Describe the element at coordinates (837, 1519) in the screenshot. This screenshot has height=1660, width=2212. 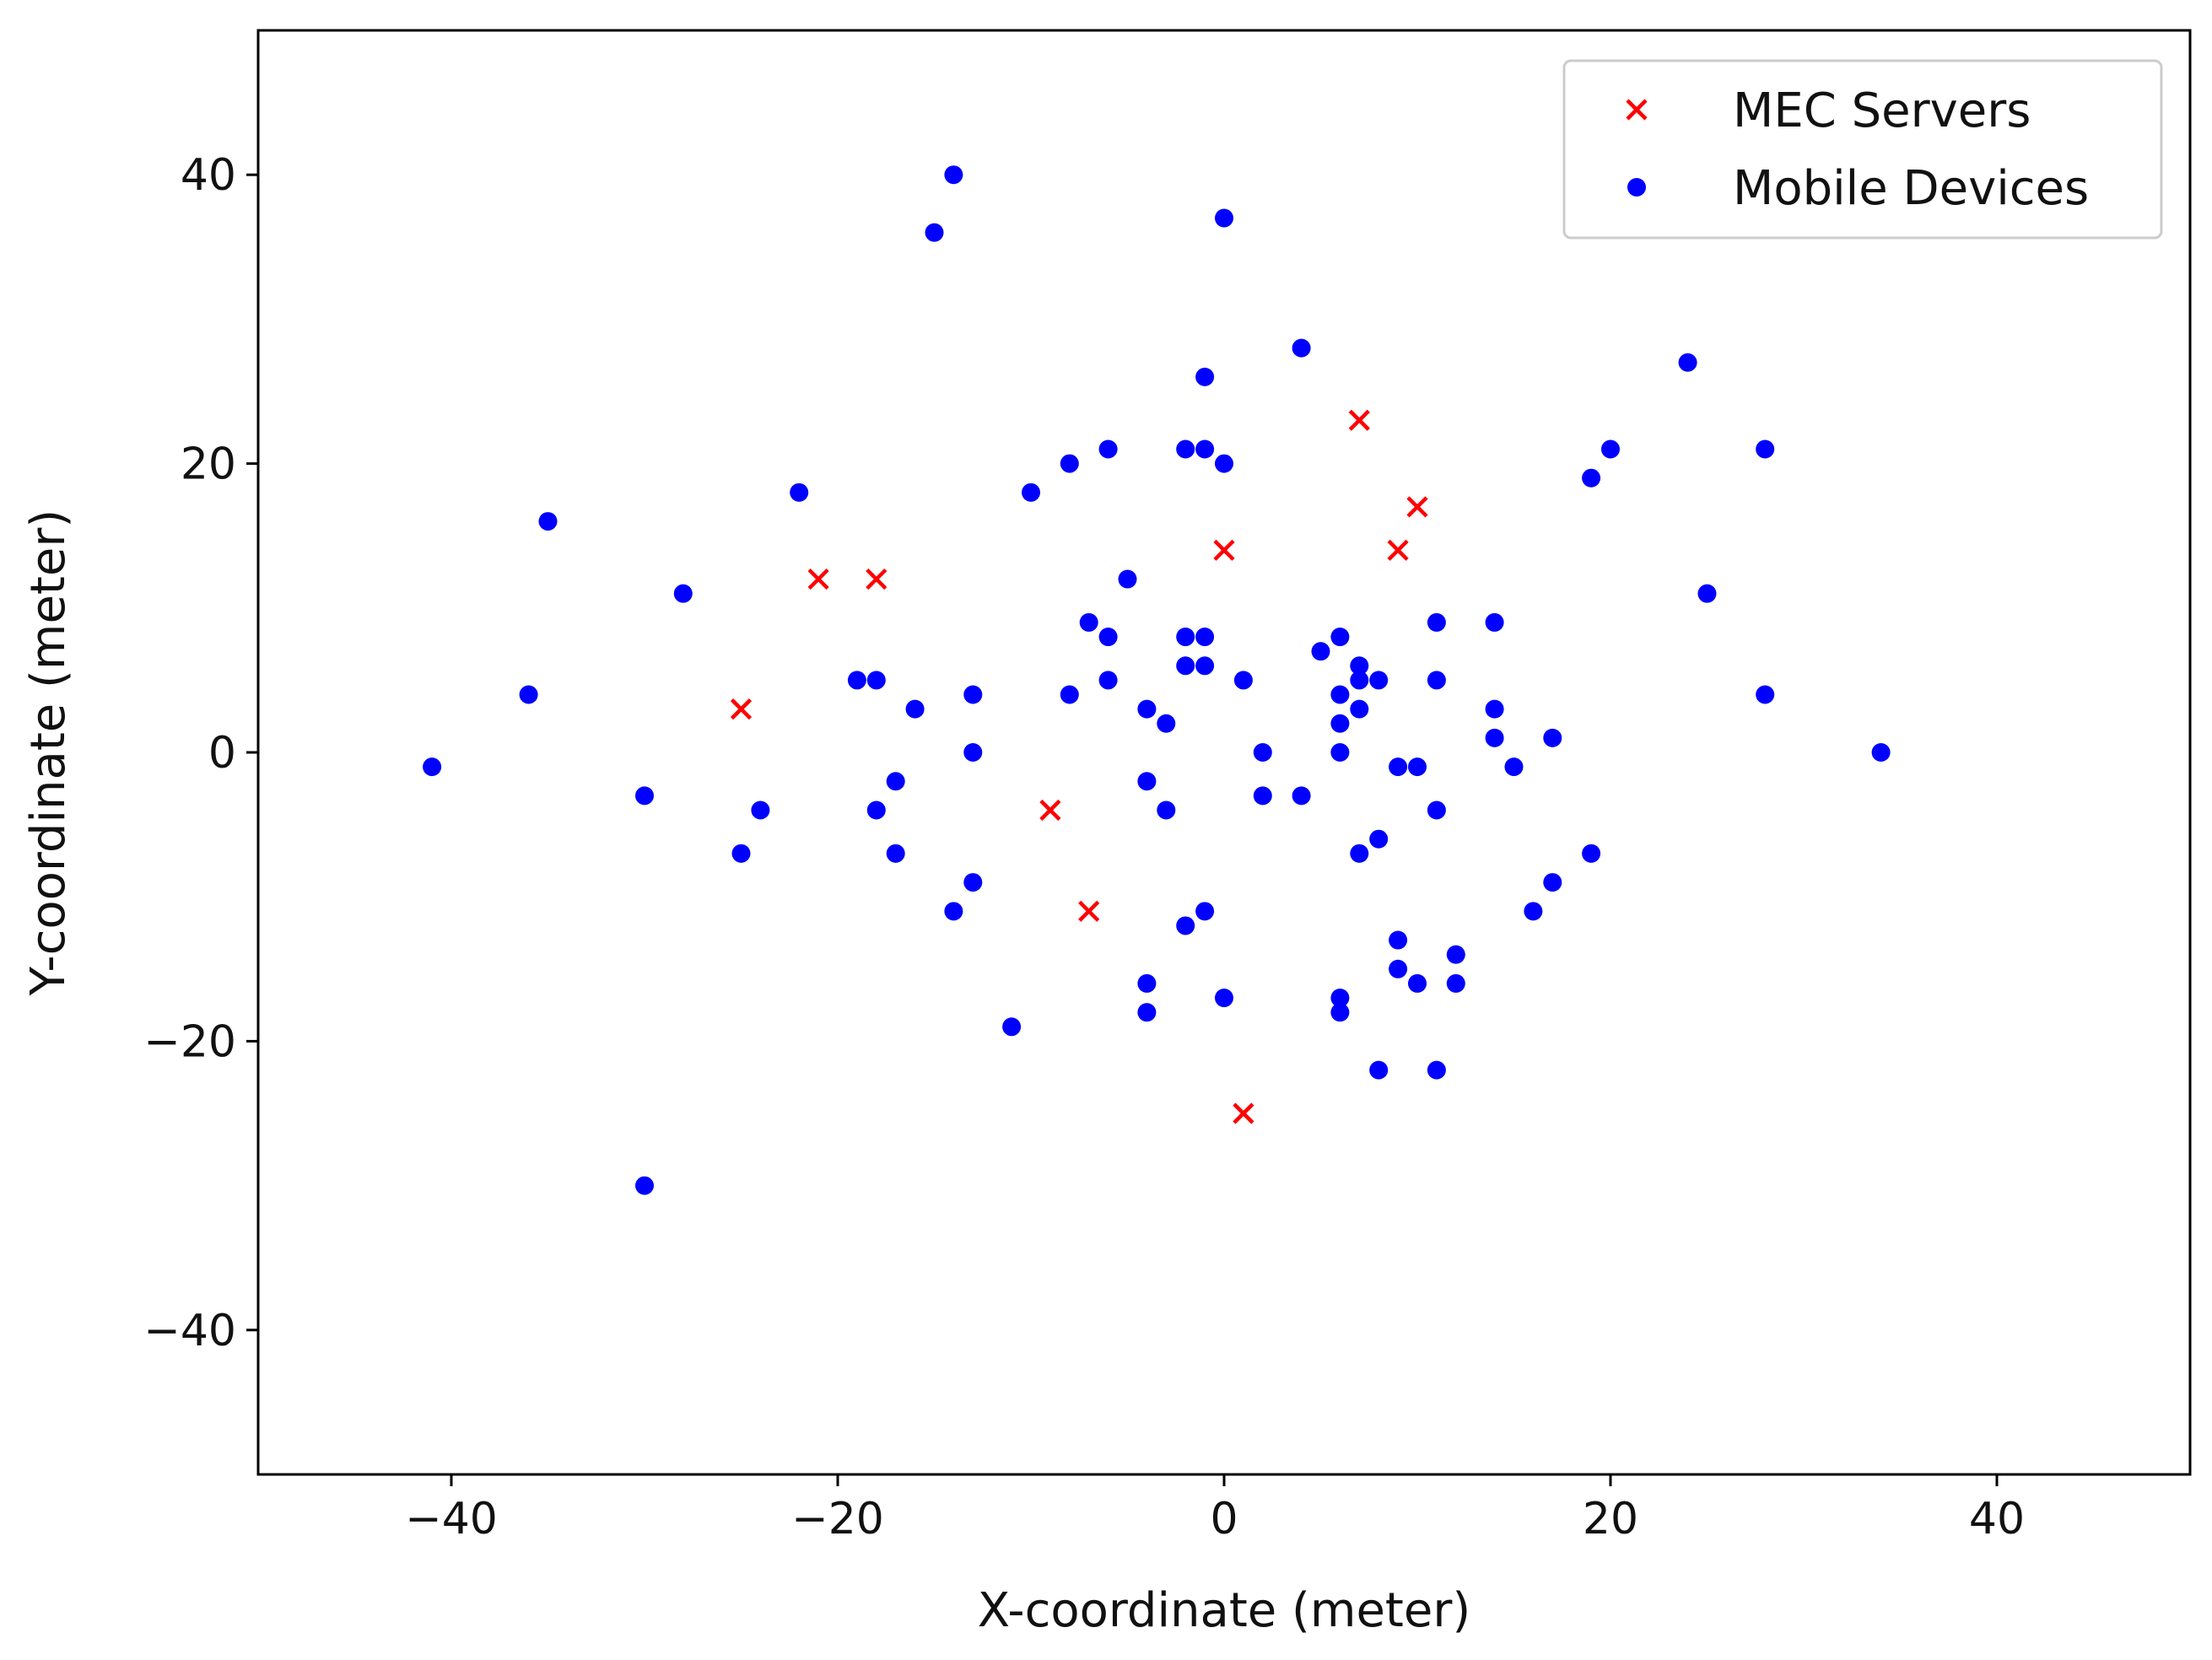
I see `x-tick-label: −20` at that location.